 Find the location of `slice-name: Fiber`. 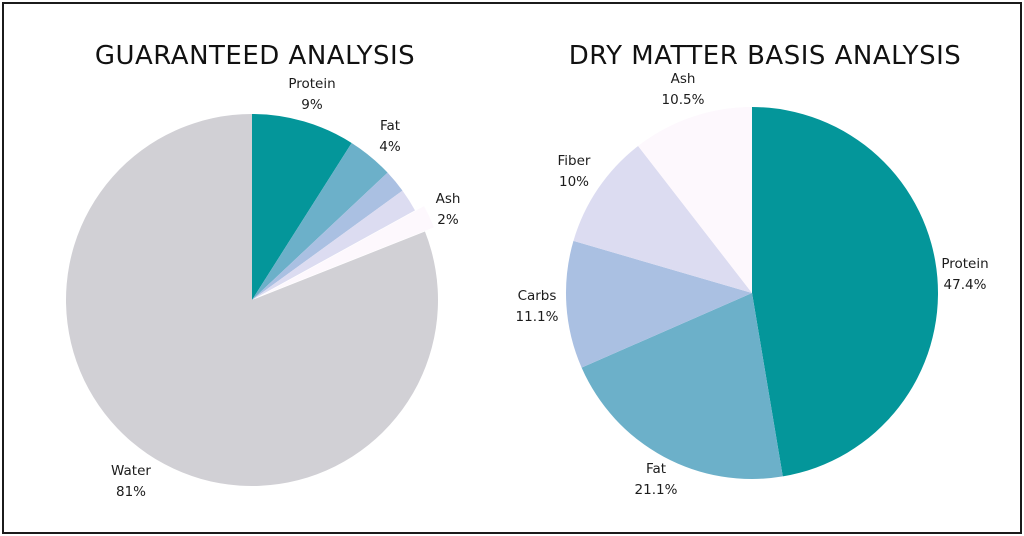

slice-name: Fiber is located at coordinates (574, 161).